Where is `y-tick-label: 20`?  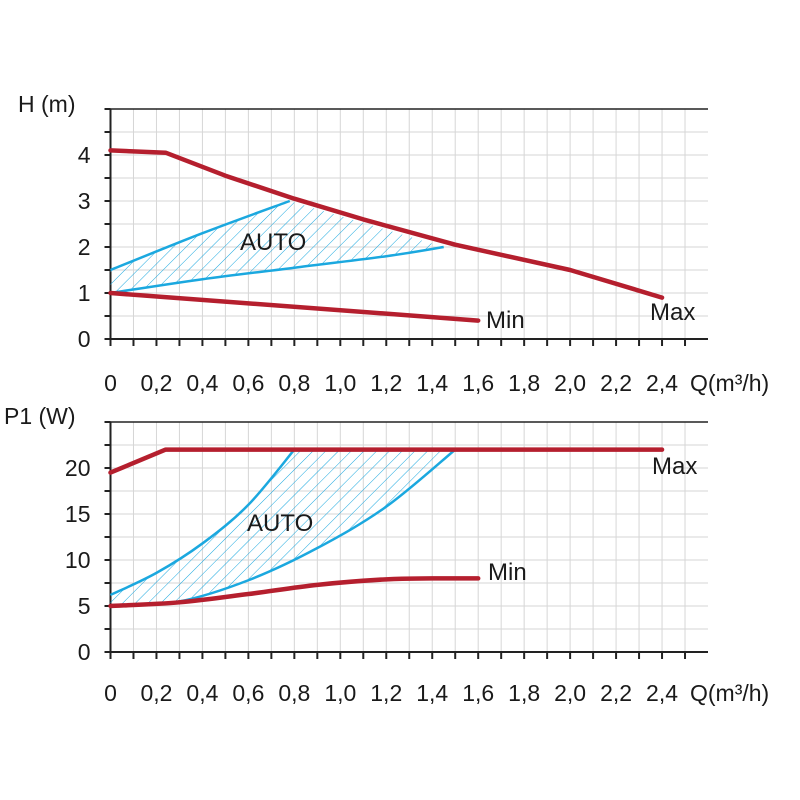 y-tick-label: 20 is located at coordinates (78, 468).